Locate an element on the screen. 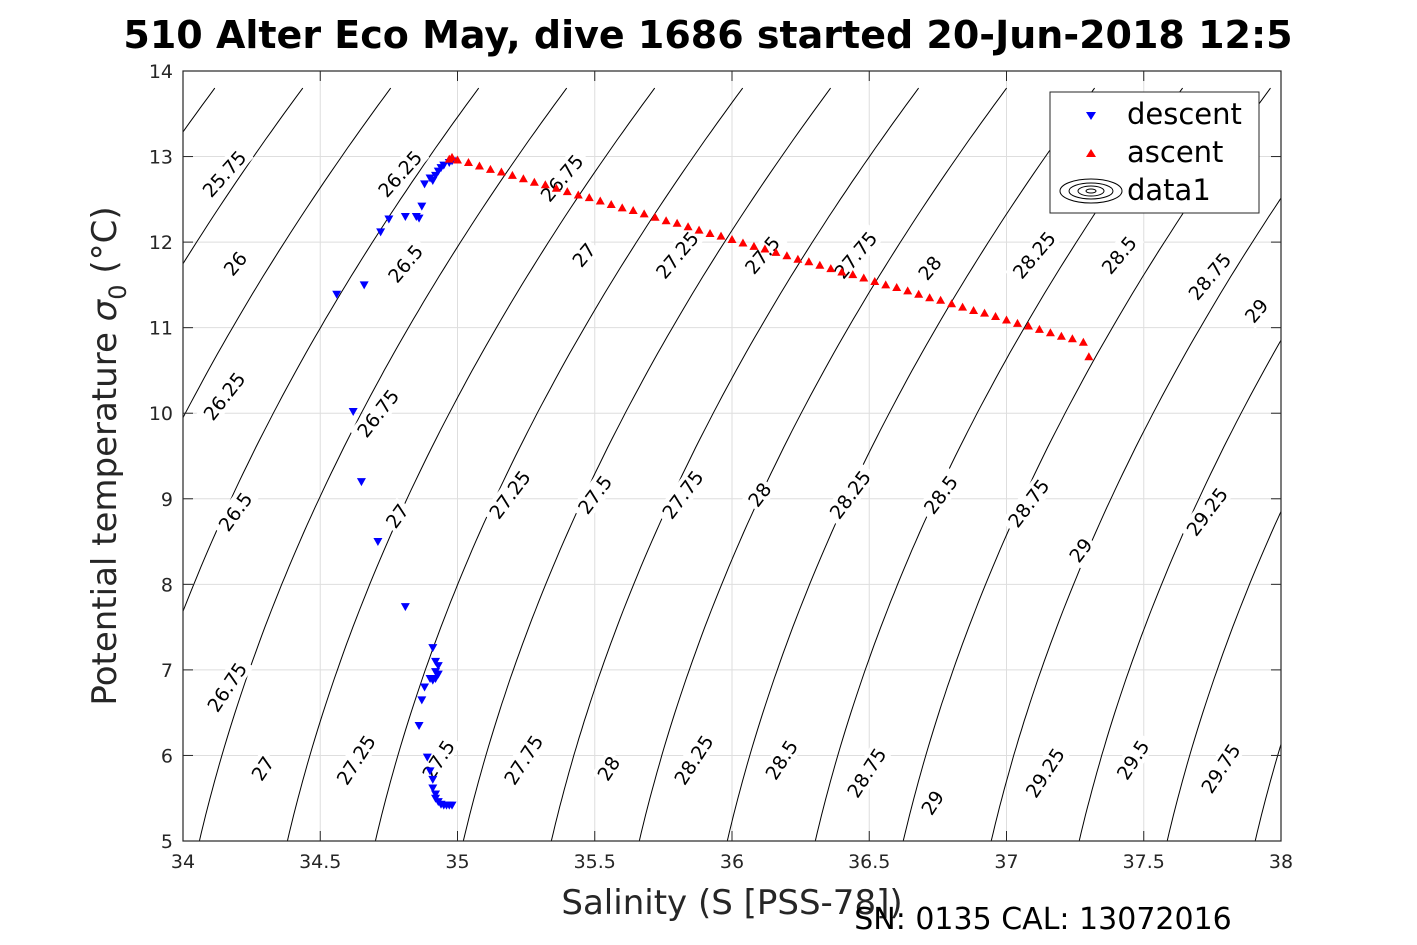  y-tick-label: 11 is located at coordinates (161, 329).